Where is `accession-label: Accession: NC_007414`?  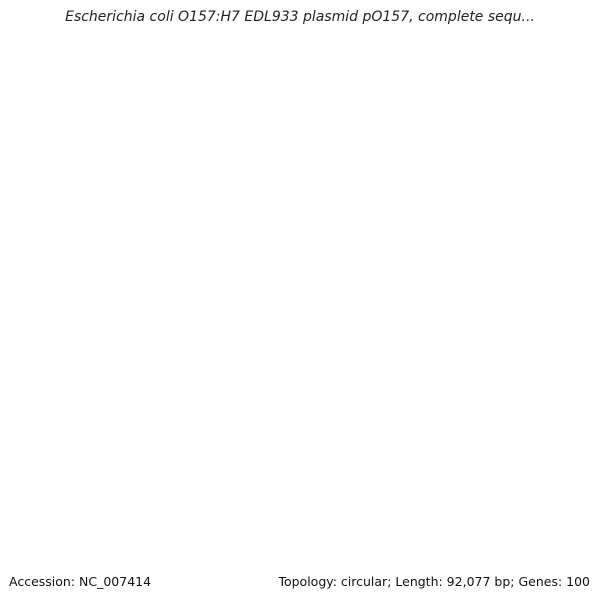 accession-label: Accession: NC_007414 is located at coordinates (80, 581).